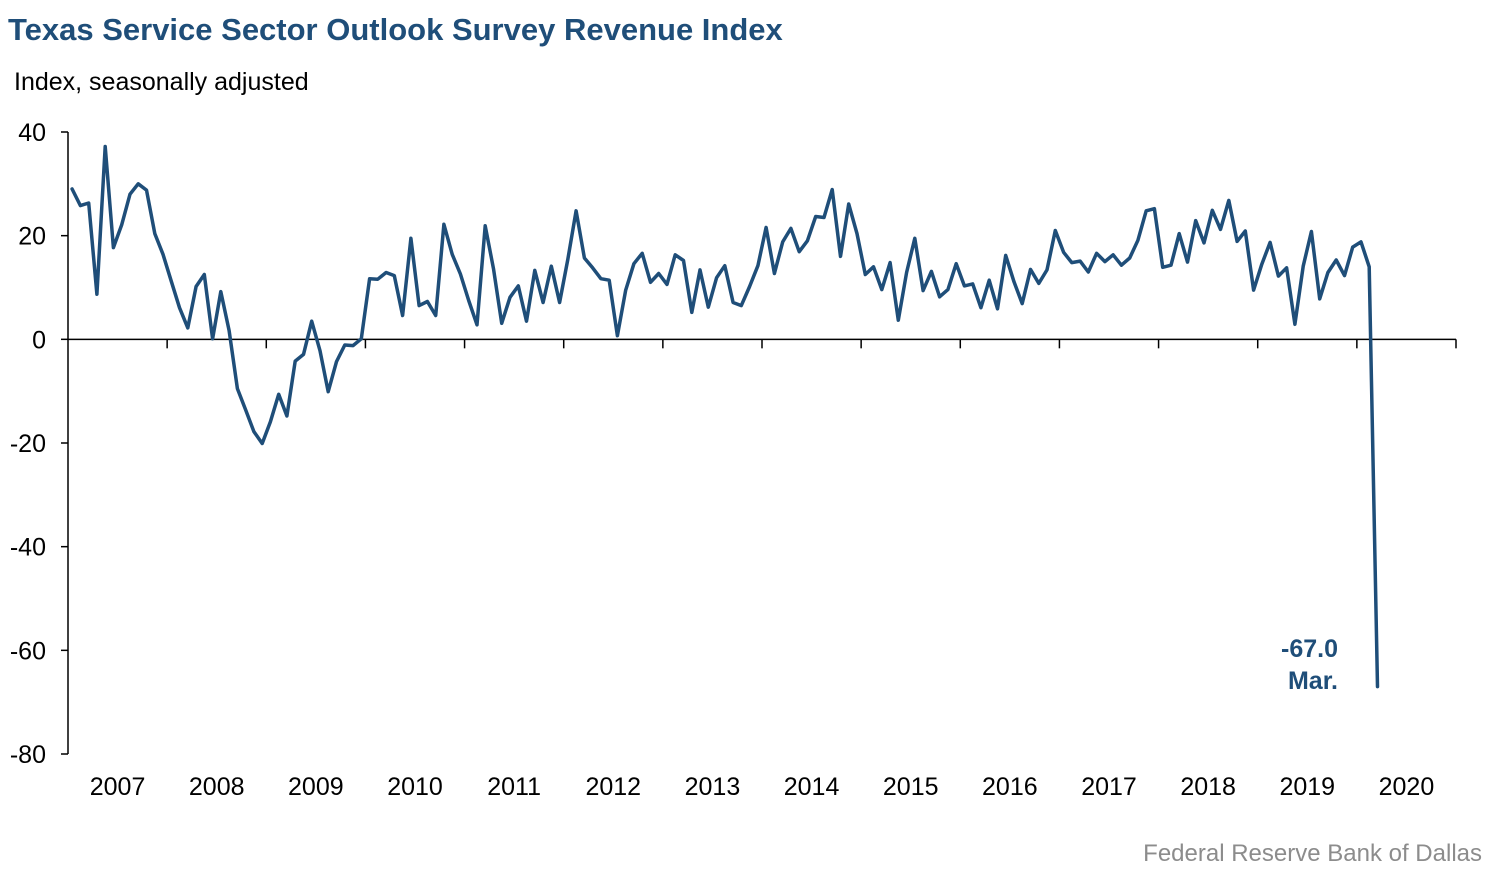 This screenshot has height=882, width=1494. What do you see at coordinates (1208, 787) in the screenshot?
I see `x-tick-label: 2018` at bounding box center [1208, 787].